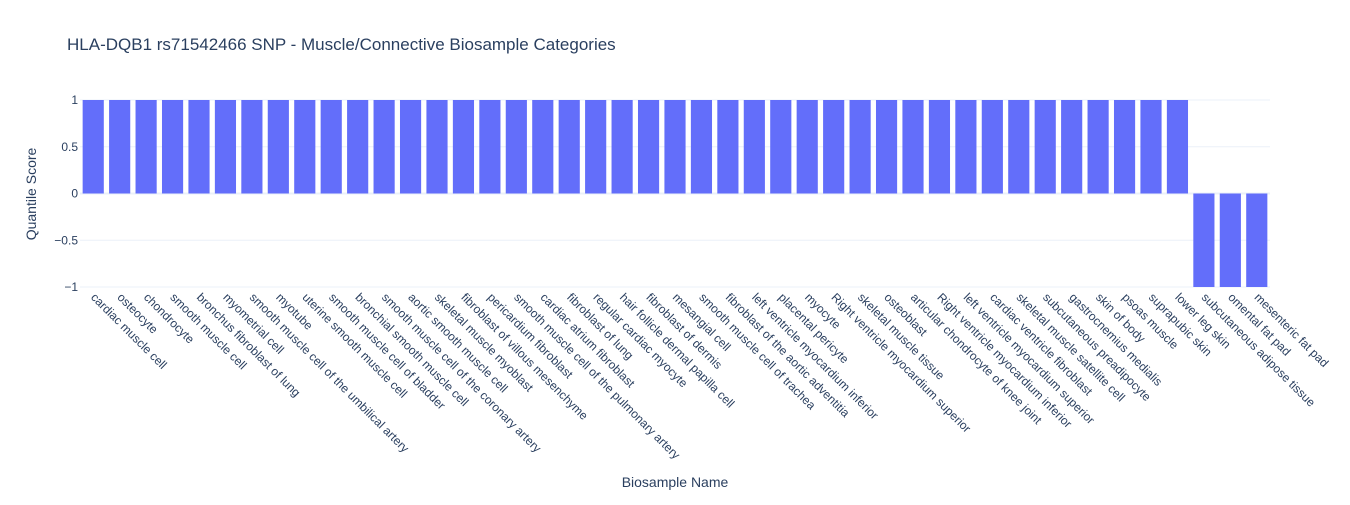 Image resolution: width=1350 pixels, height=505 pixels. What do you see at coordinates (74, 194) in the screenshot?
I see `y-tick-label: 0` at bounding box center [74, 194].